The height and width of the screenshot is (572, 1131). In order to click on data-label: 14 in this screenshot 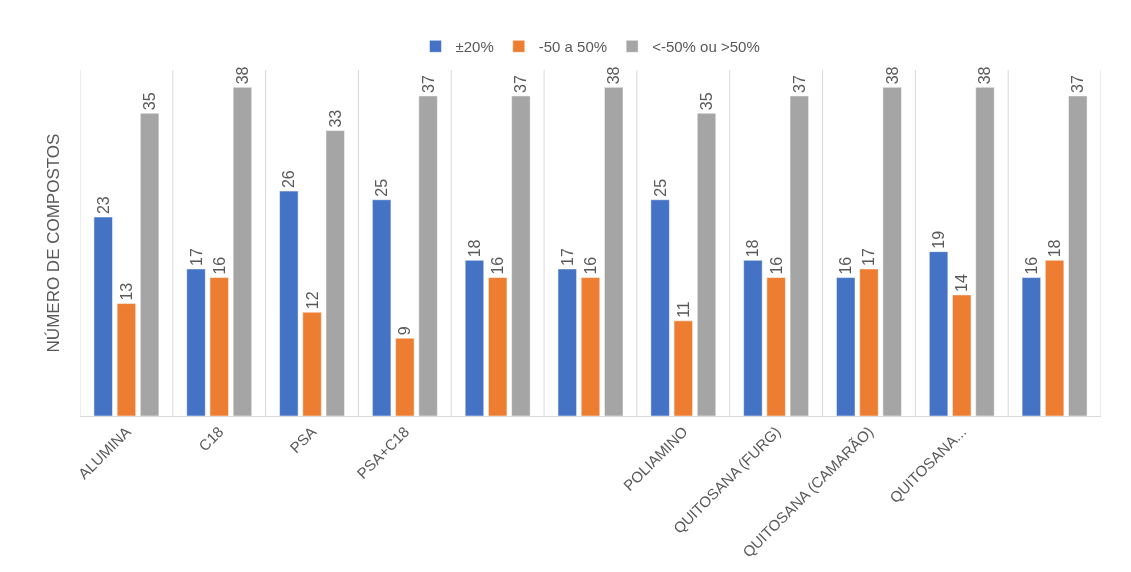, I will do `click(962, 283)`.